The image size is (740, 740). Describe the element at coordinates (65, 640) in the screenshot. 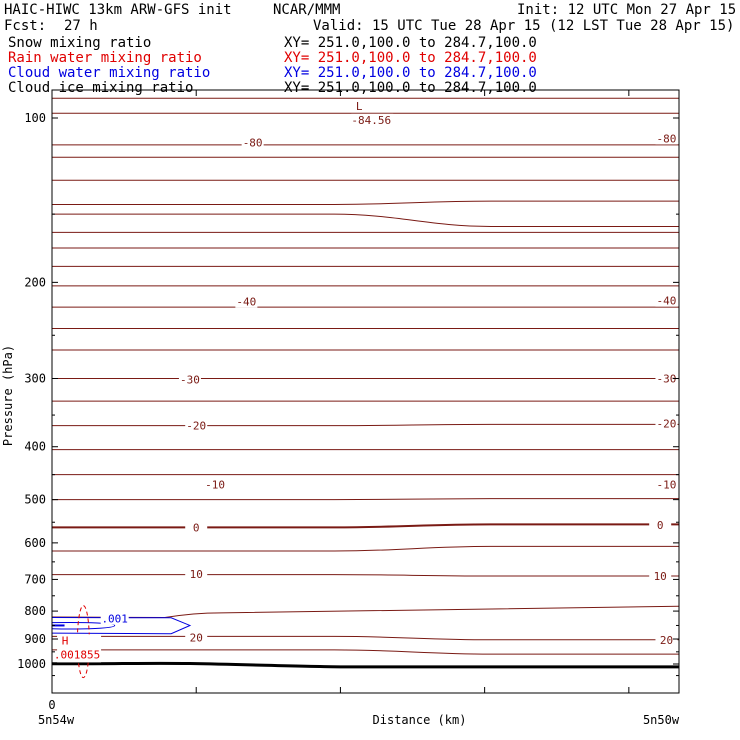

I see `high-marker-letter: H` at that location.